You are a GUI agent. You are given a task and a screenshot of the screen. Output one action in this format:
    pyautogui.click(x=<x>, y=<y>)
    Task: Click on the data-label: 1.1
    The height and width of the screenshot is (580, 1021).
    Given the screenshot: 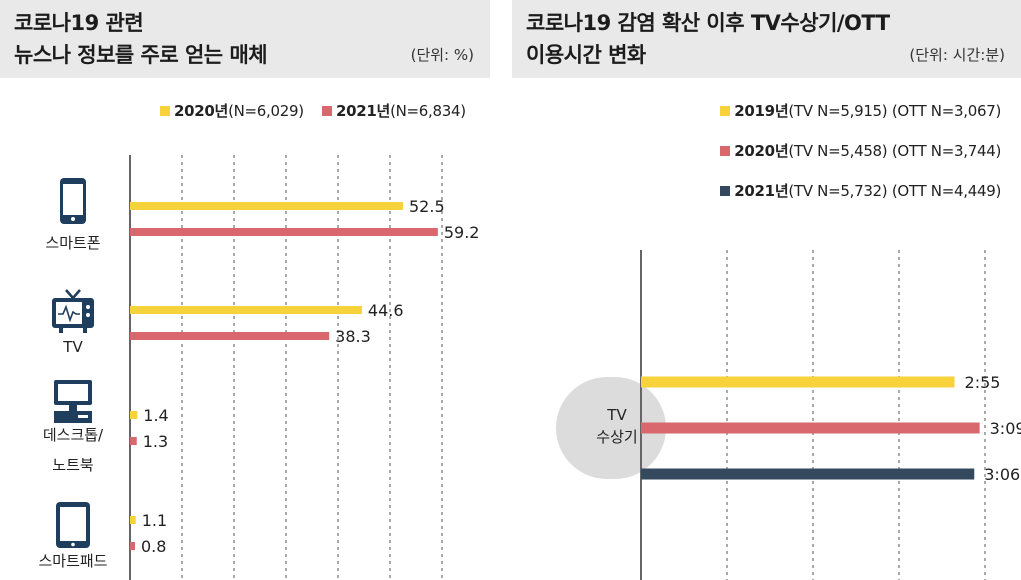 What is the action you would take?
    pyautogui.click(x=154, y=520)
    